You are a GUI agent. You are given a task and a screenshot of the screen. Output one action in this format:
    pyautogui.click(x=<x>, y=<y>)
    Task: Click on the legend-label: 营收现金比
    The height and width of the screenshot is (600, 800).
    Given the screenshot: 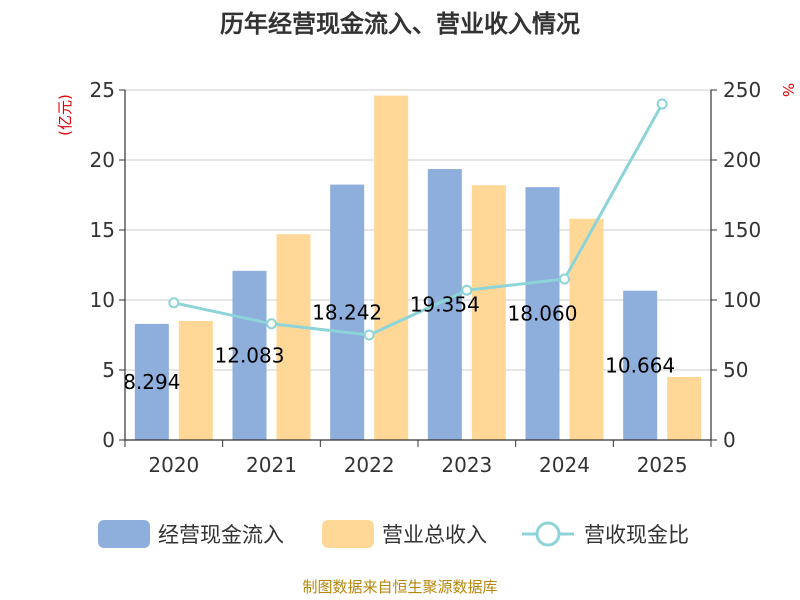 What is the action you would take?
    pyautogui.click(x=636, y=535)
    